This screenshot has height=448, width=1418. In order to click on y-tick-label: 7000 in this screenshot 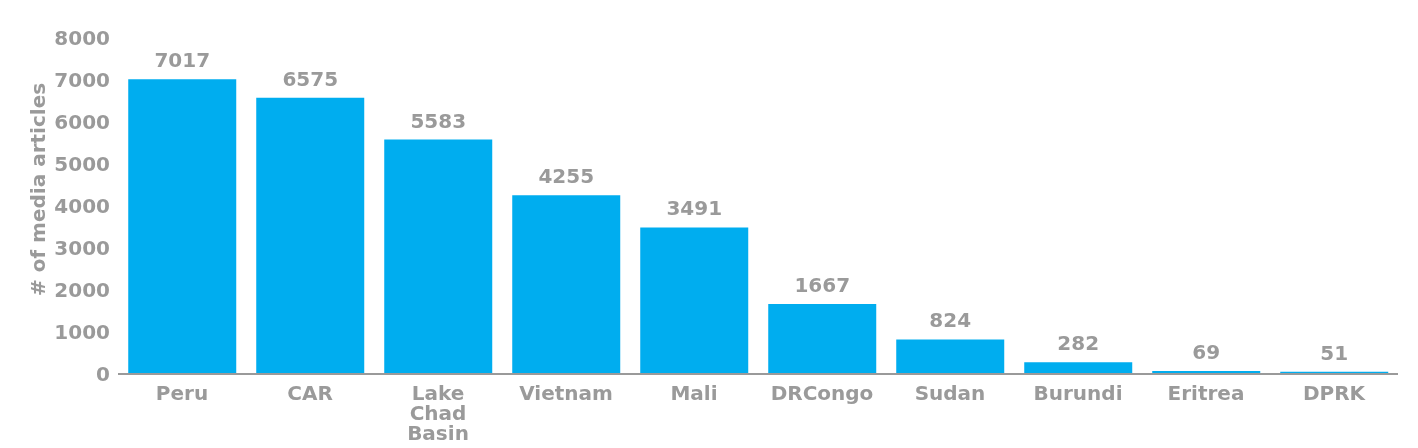, I will do `click(82, 80)`.